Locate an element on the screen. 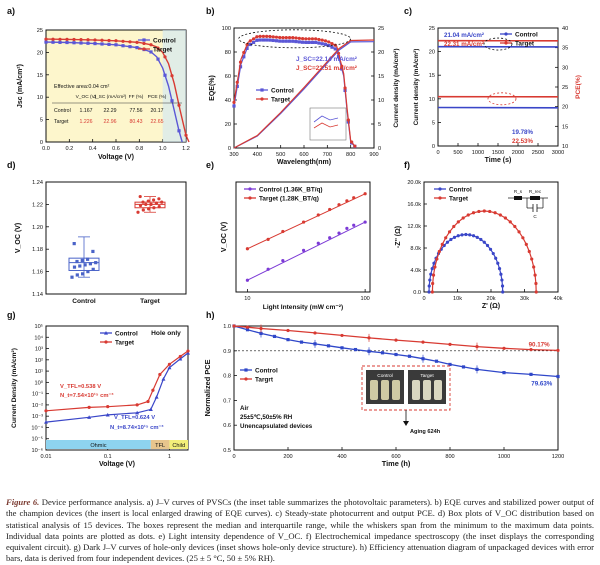  panel-b-xtick-label: 300 is located at coordinates (233, 155).